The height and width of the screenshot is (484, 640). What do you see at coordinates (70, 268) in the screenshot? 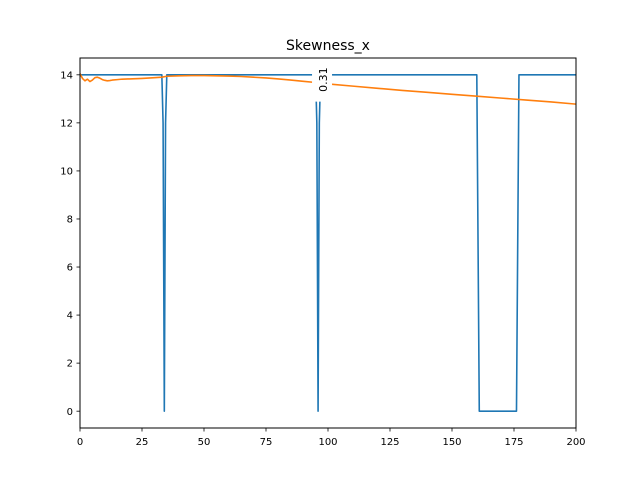
I see `y-tick-label: 6` at bounding box center [70, 268].